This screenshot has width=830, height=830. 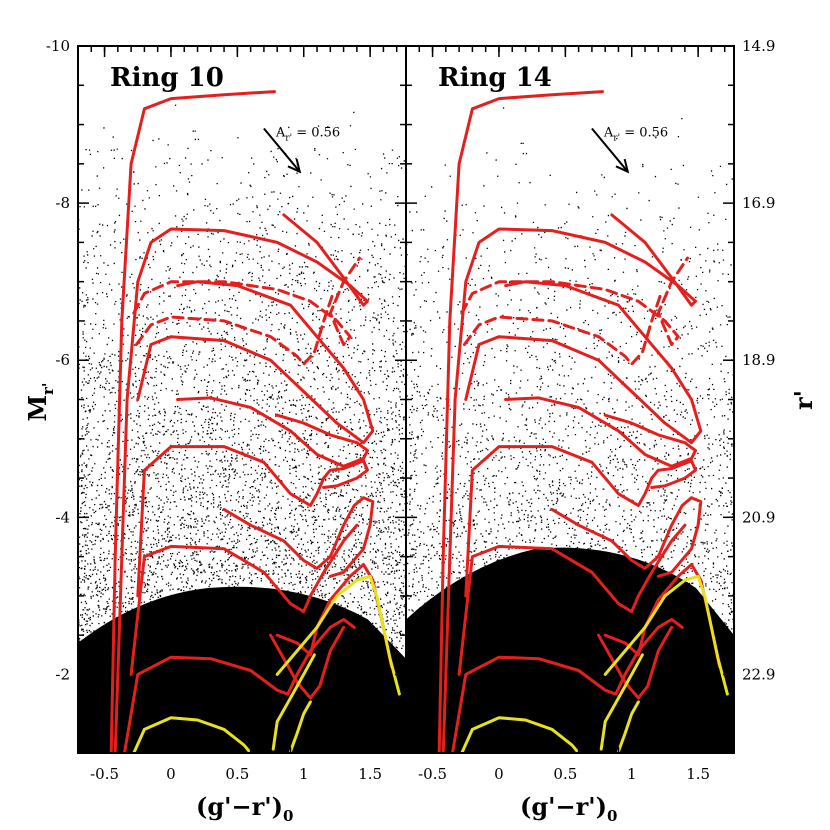 What do you see at coordinates (301, 149) in the screenshot?
I see `reddening-vector-ring-10: Ar' = 0.56` at bounding box center [301, 149].